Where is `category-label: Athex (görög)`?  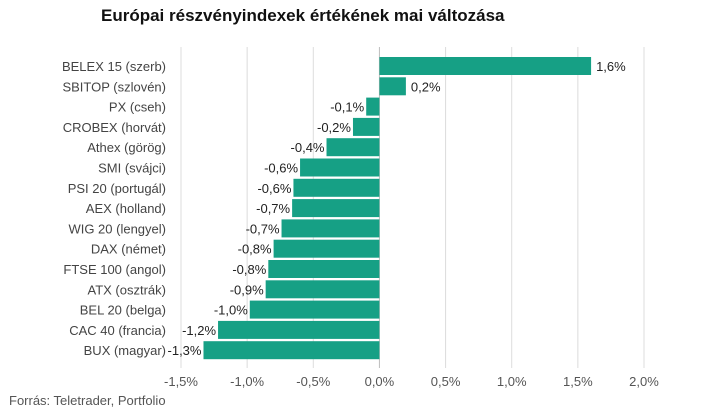
category-label: Athex (görög) is located at coordinates (126, 147).